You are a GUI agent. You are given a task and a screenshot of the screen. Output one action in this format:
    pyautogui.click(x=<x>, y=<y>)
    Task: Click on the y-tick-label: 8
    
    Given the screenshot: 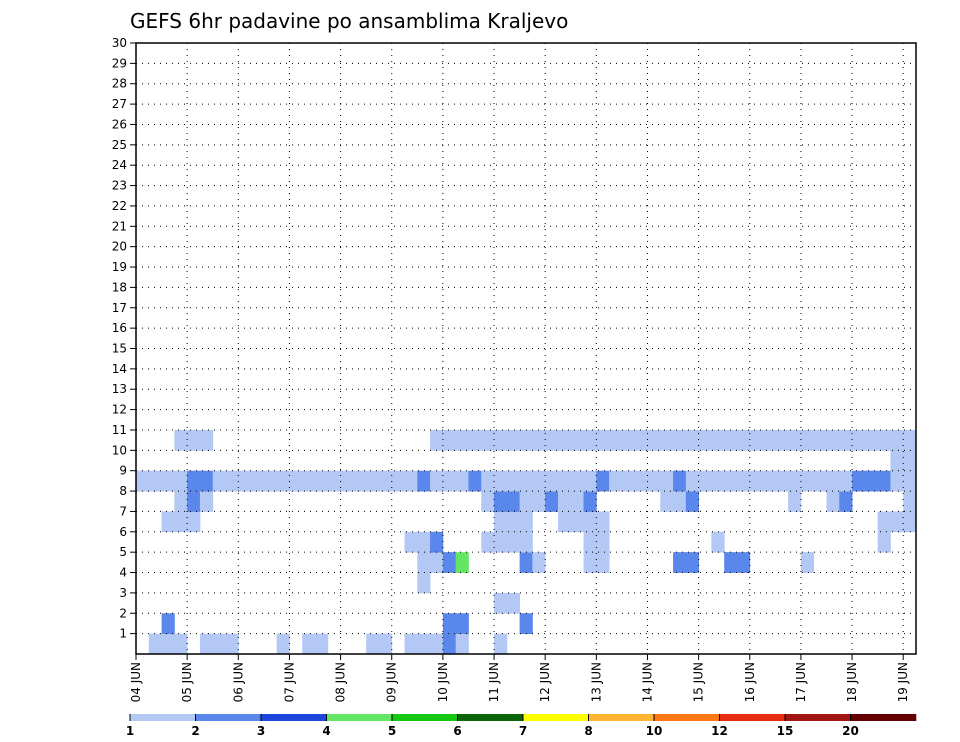 What is the action you would take?
    pyautogui.click(x=123, y=491)
    